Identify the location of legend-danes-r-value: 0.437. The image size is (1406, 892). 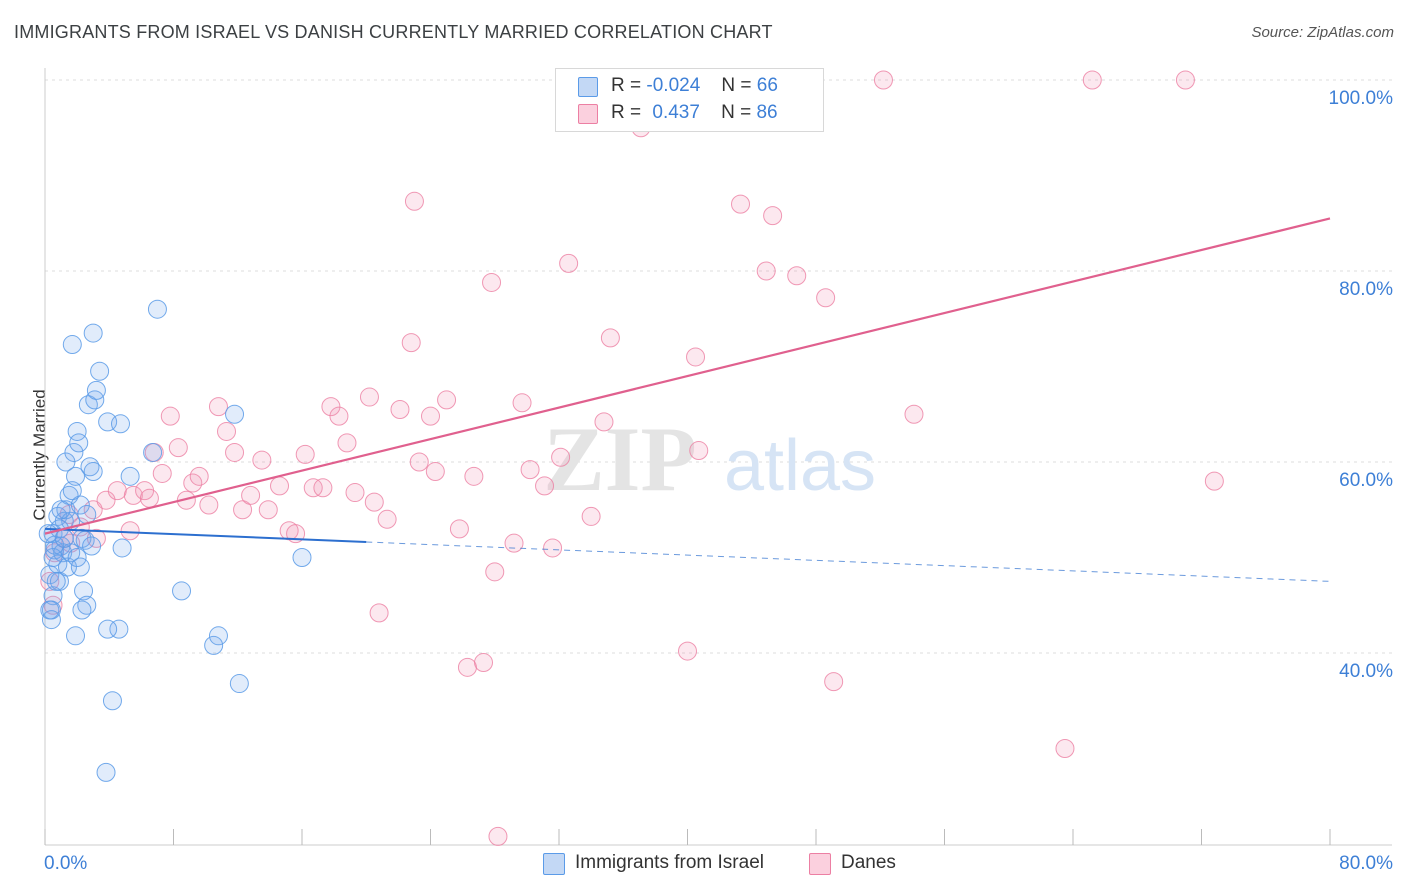
(676, 112).